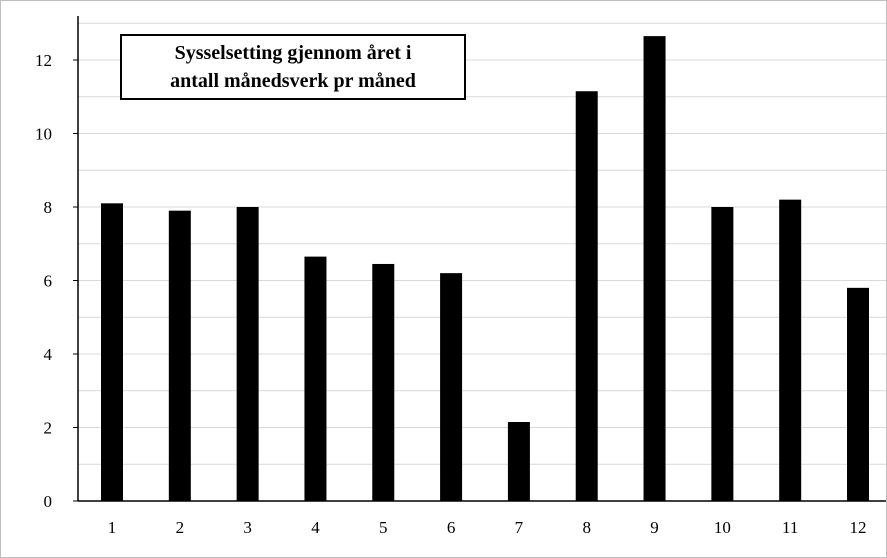 The image size is (887, 558). Describe the element at coordinates (43, 60) in the screenshot. I see `y-tick-label: 12` at that location.